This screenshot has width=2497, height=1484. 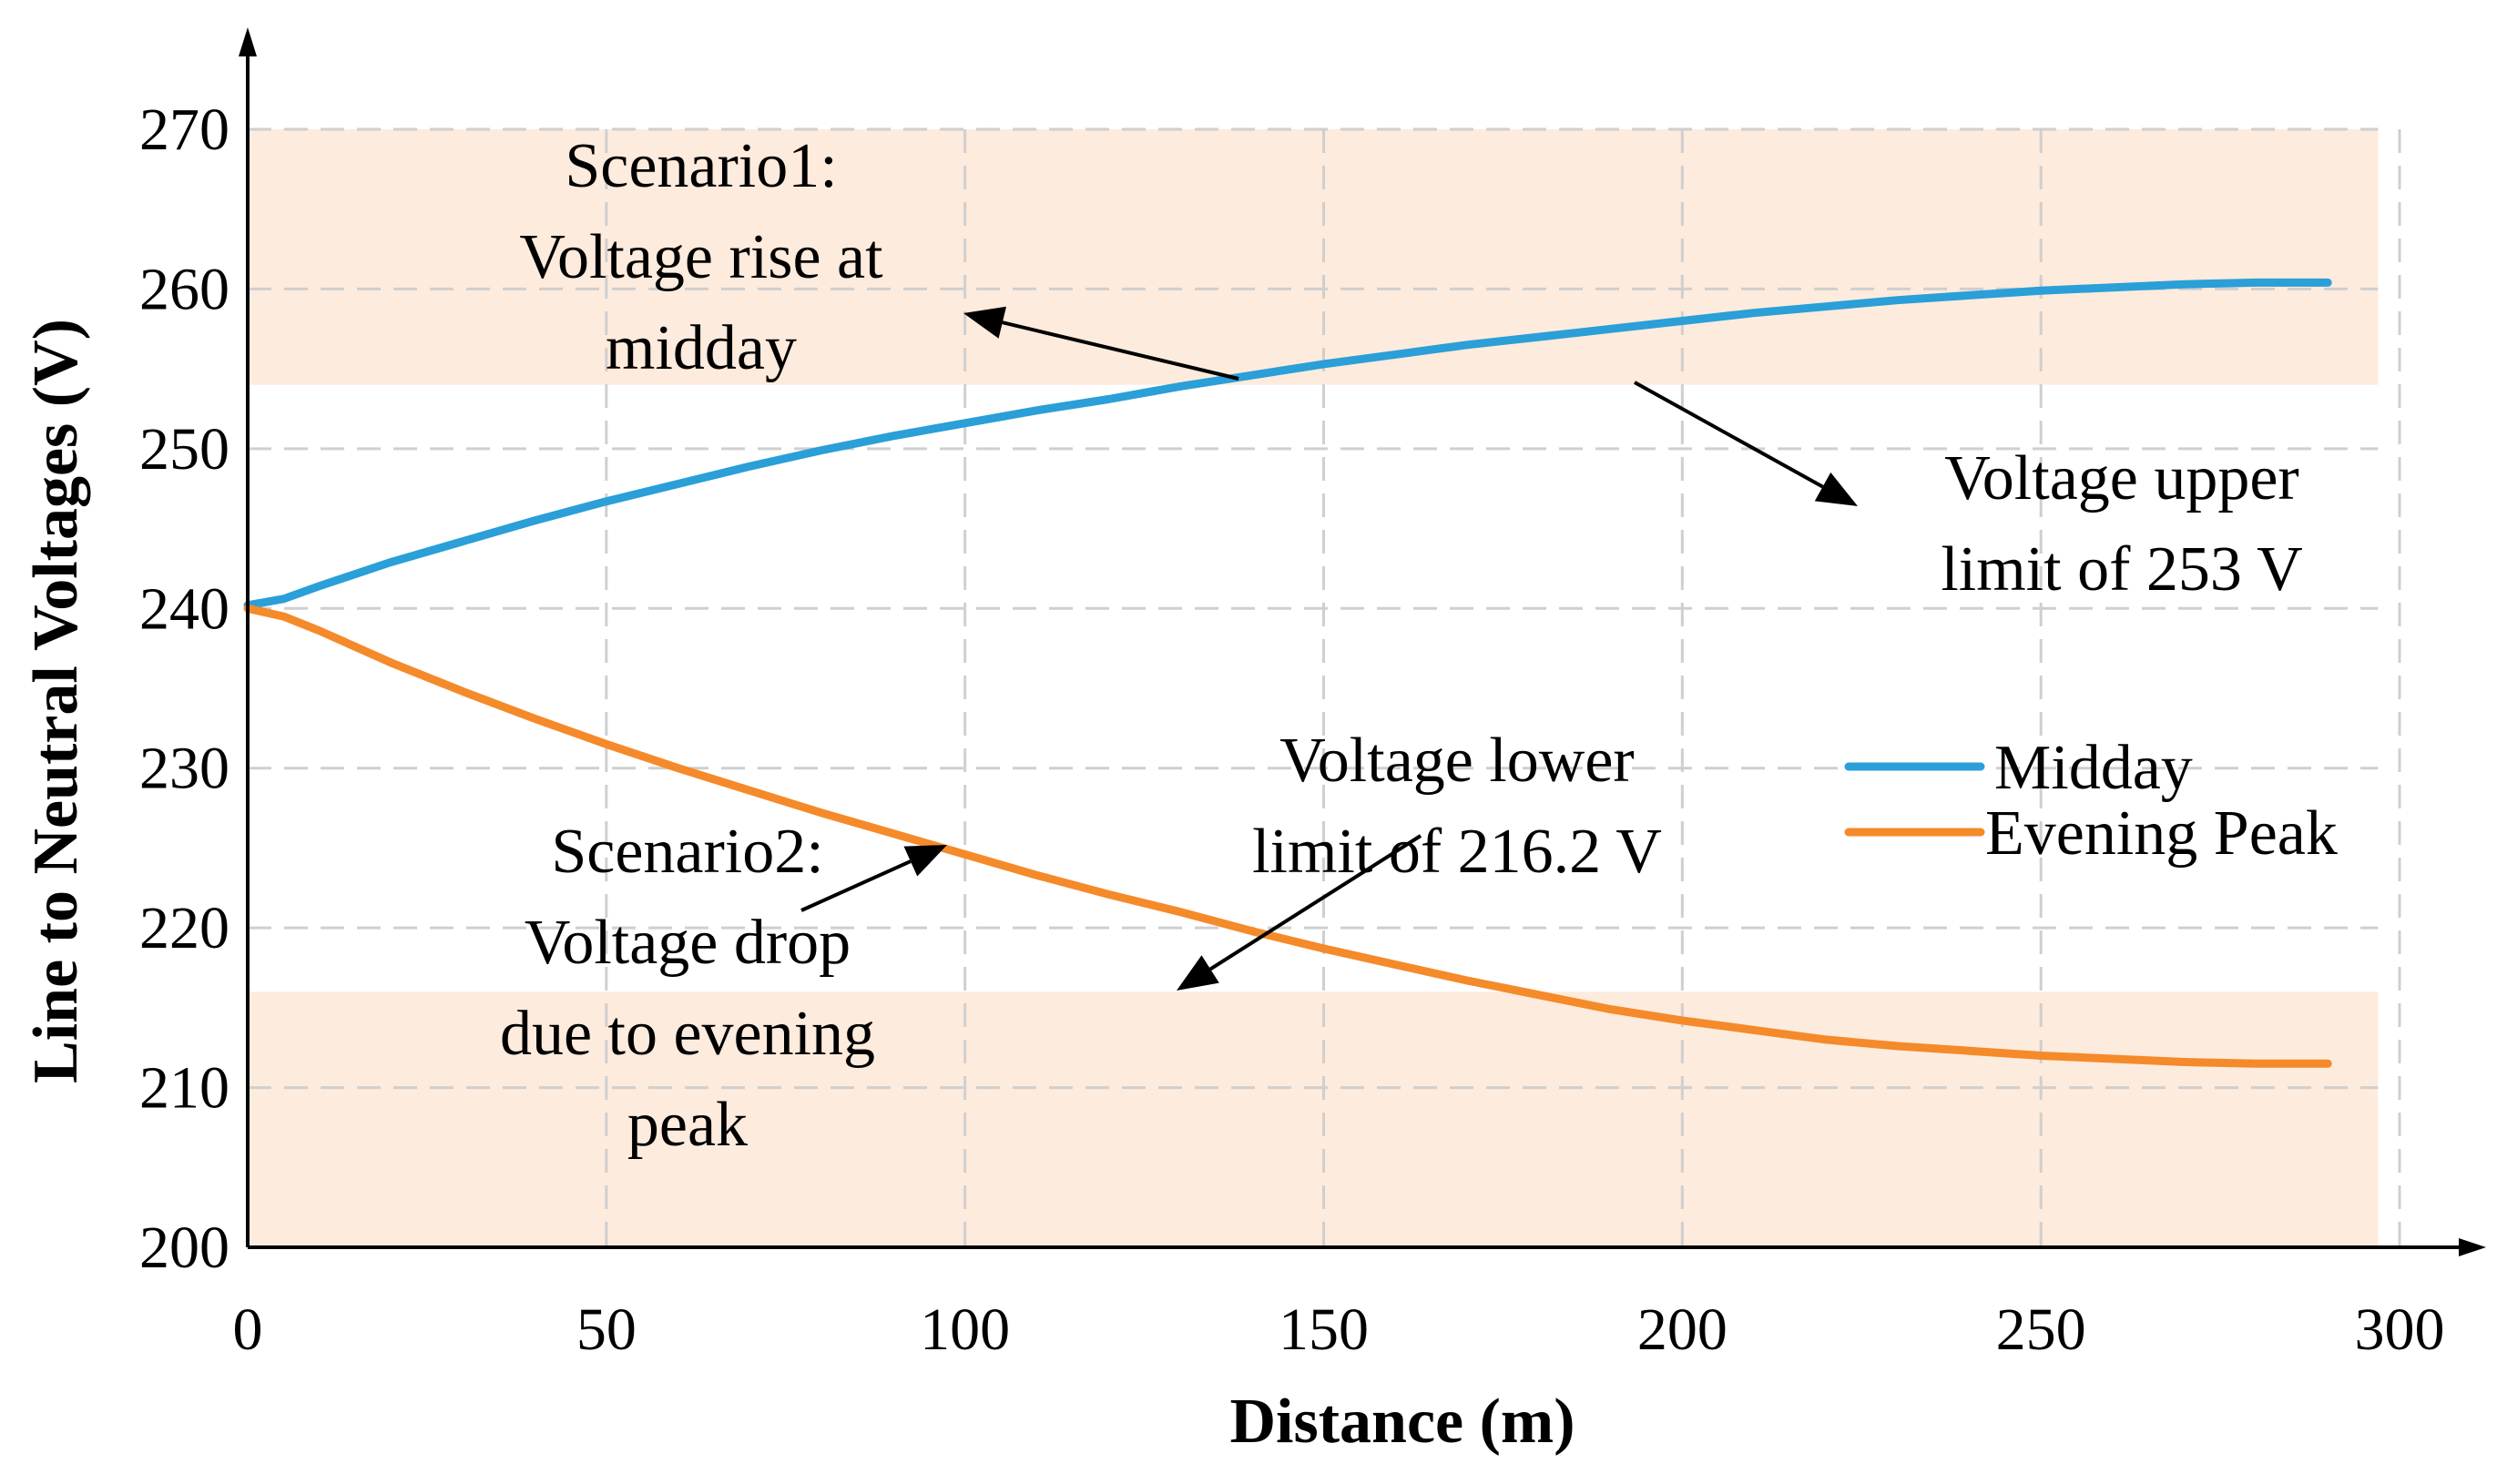 I want to click on over-voltage-region, so click(x=1314, y=257).